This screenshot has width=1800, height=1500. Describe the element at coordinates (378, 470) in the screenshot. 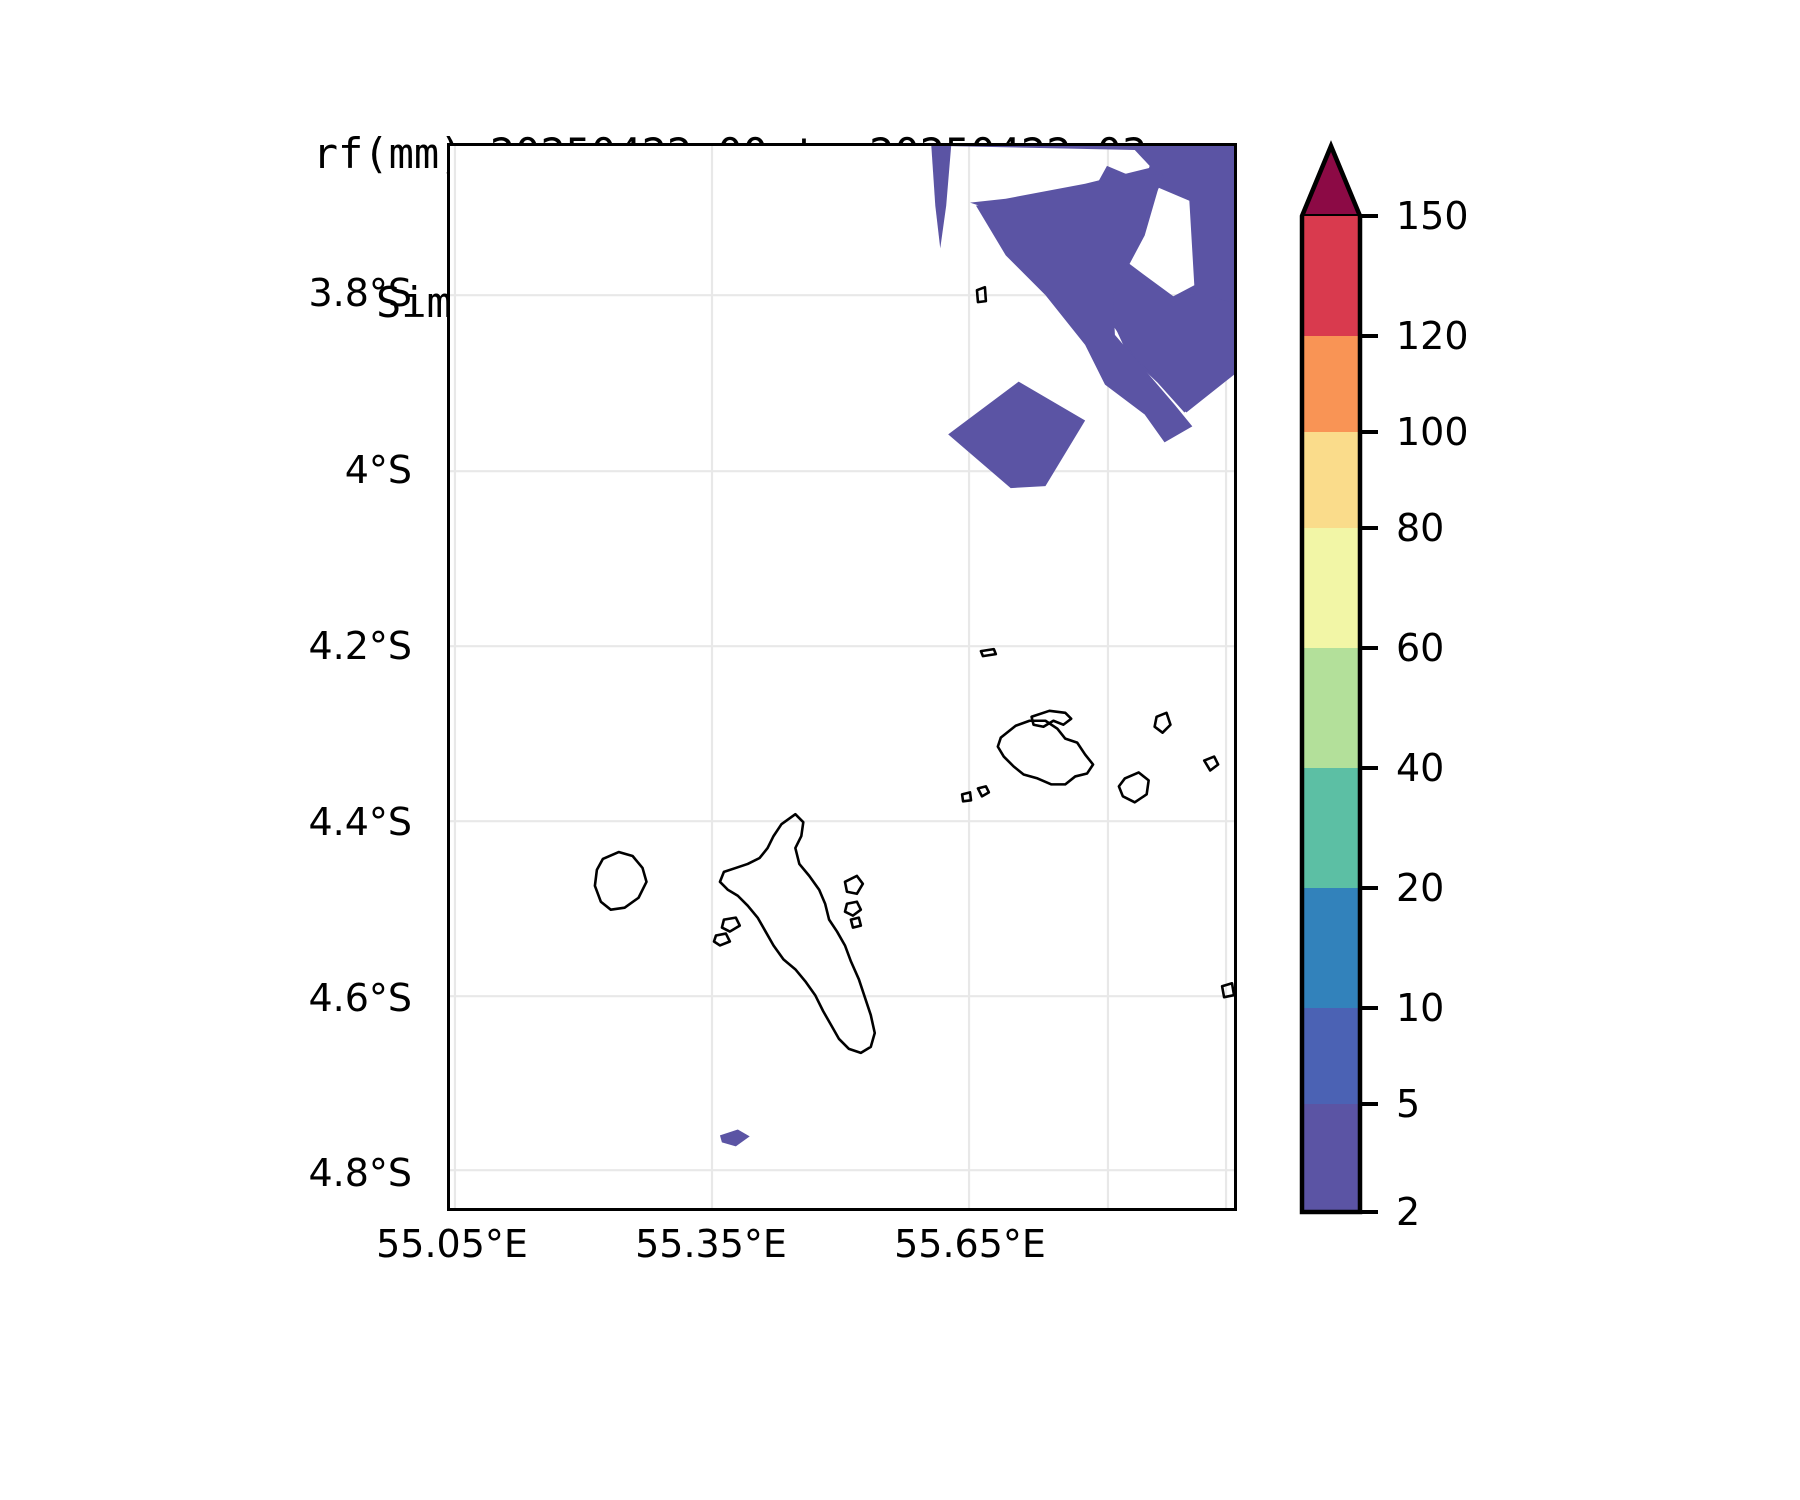

I see `y-tick-label: 4°S` at that location.